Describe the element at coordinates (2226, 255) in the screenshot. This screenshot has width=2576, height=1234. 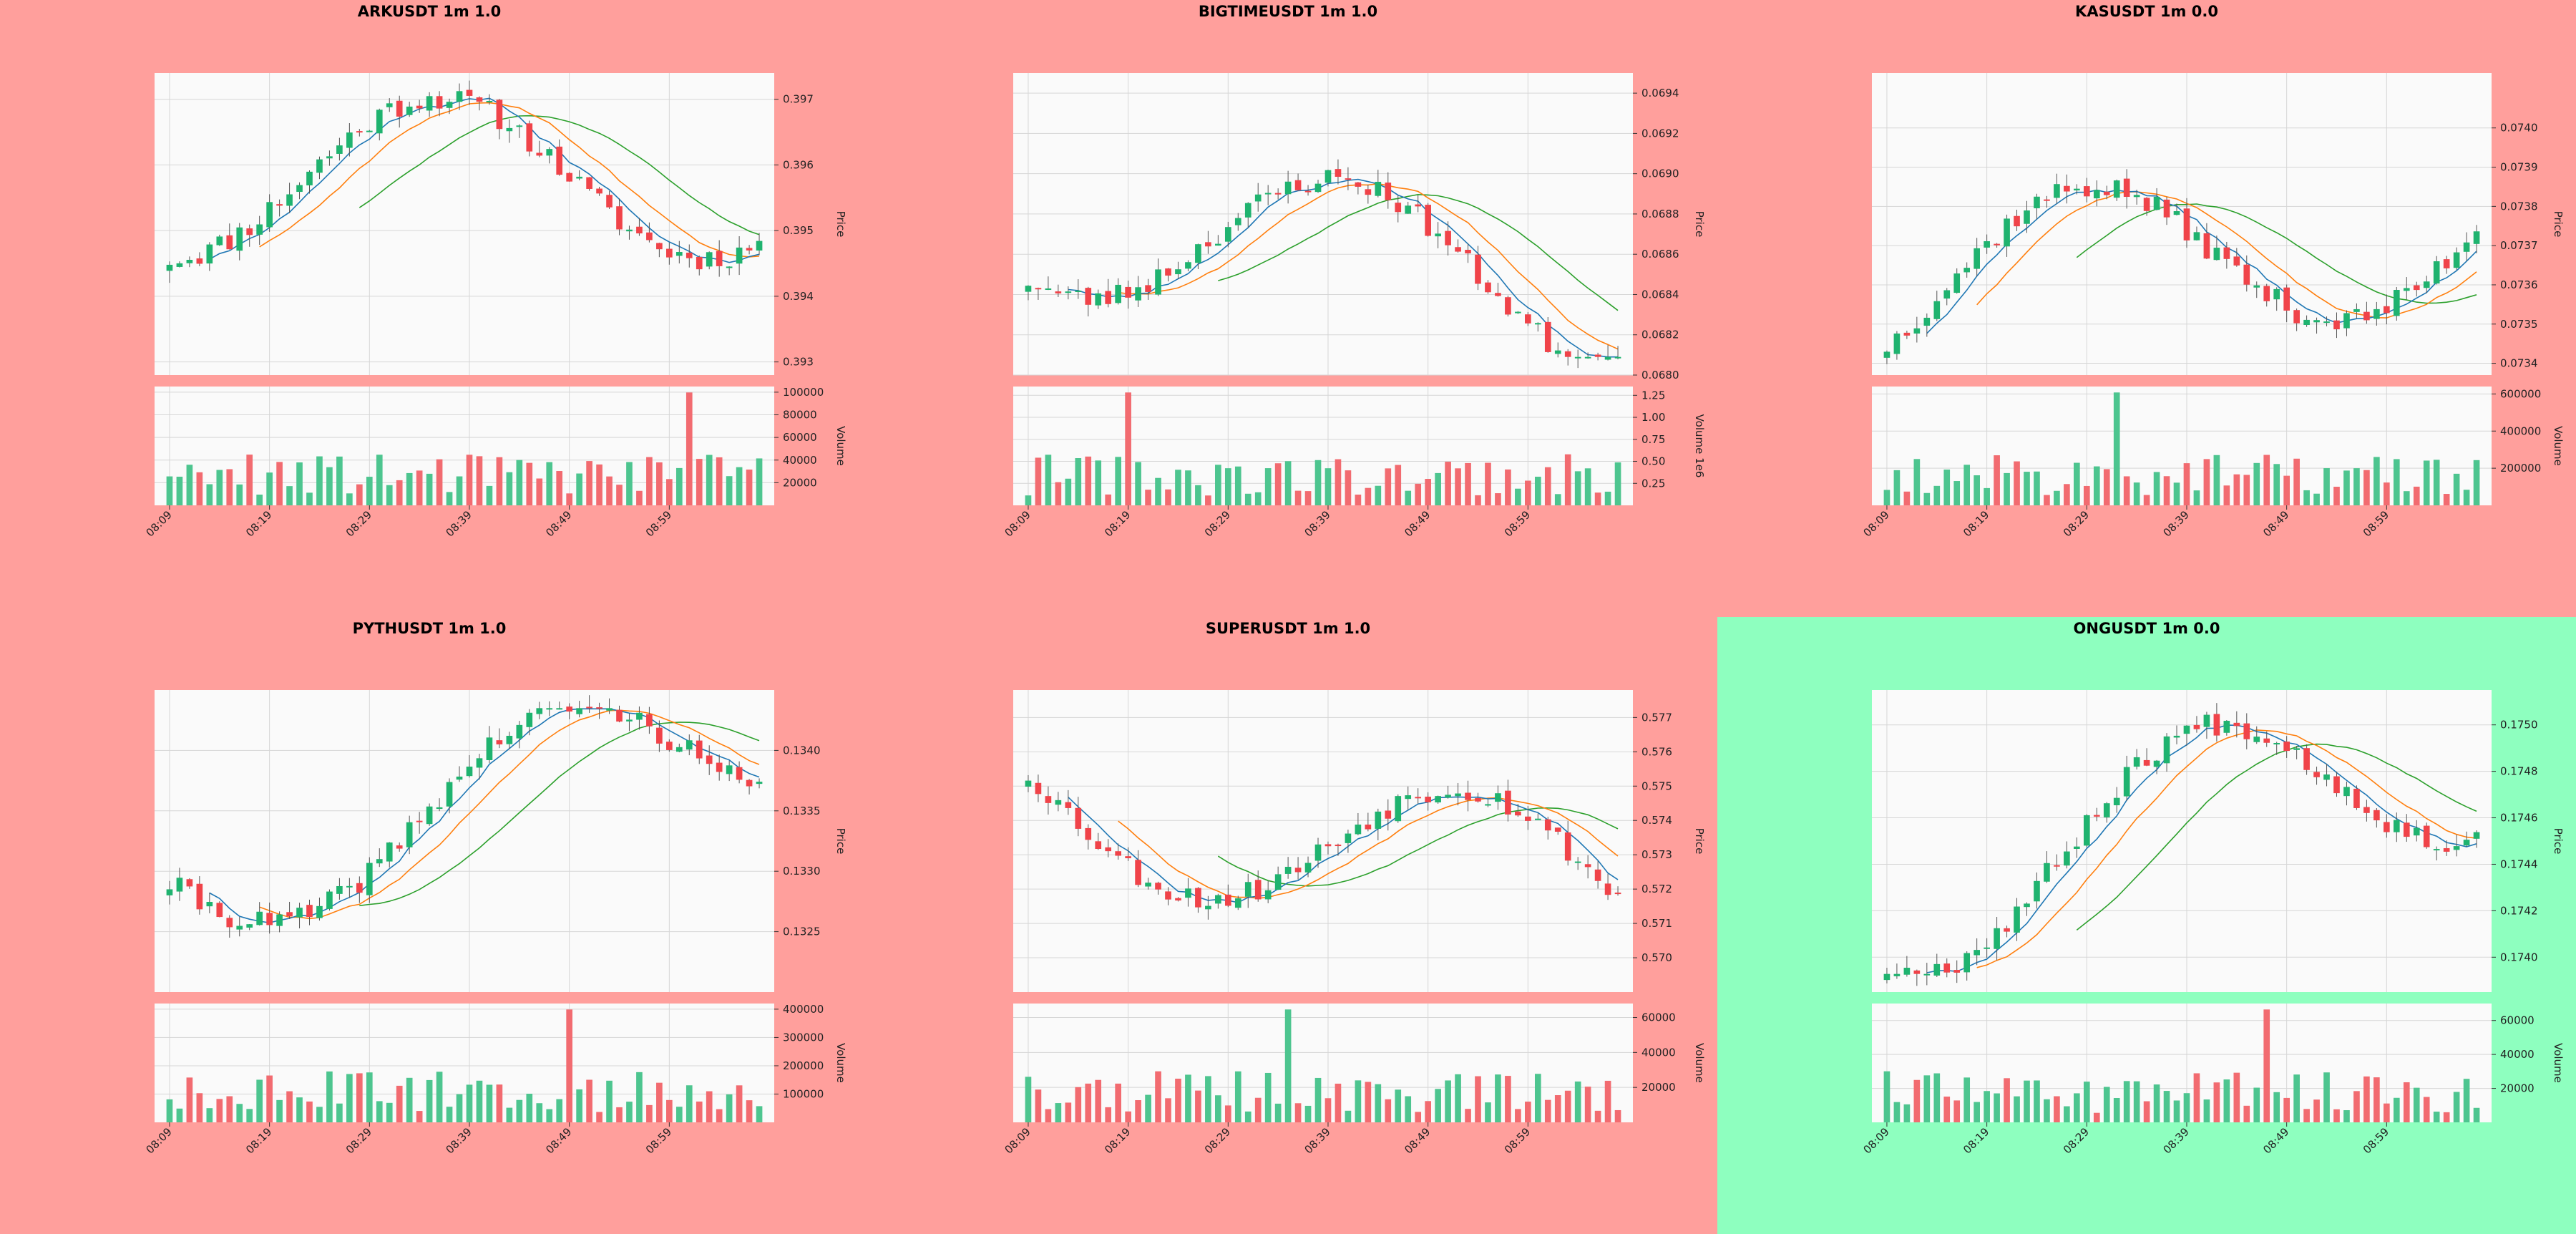
I see `moving-average-mid` at that location.